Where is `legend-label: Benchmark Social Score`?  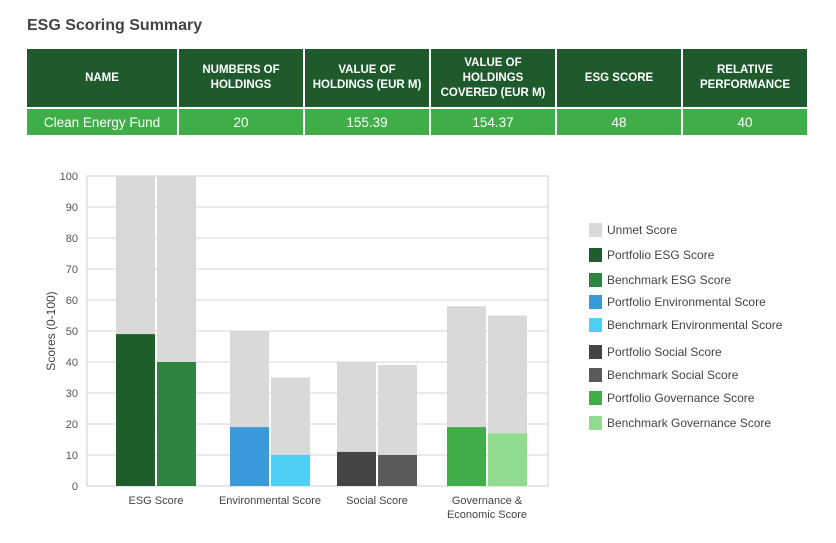 legend-label: Benchmark Social Score is located at coordinates (673, 375).